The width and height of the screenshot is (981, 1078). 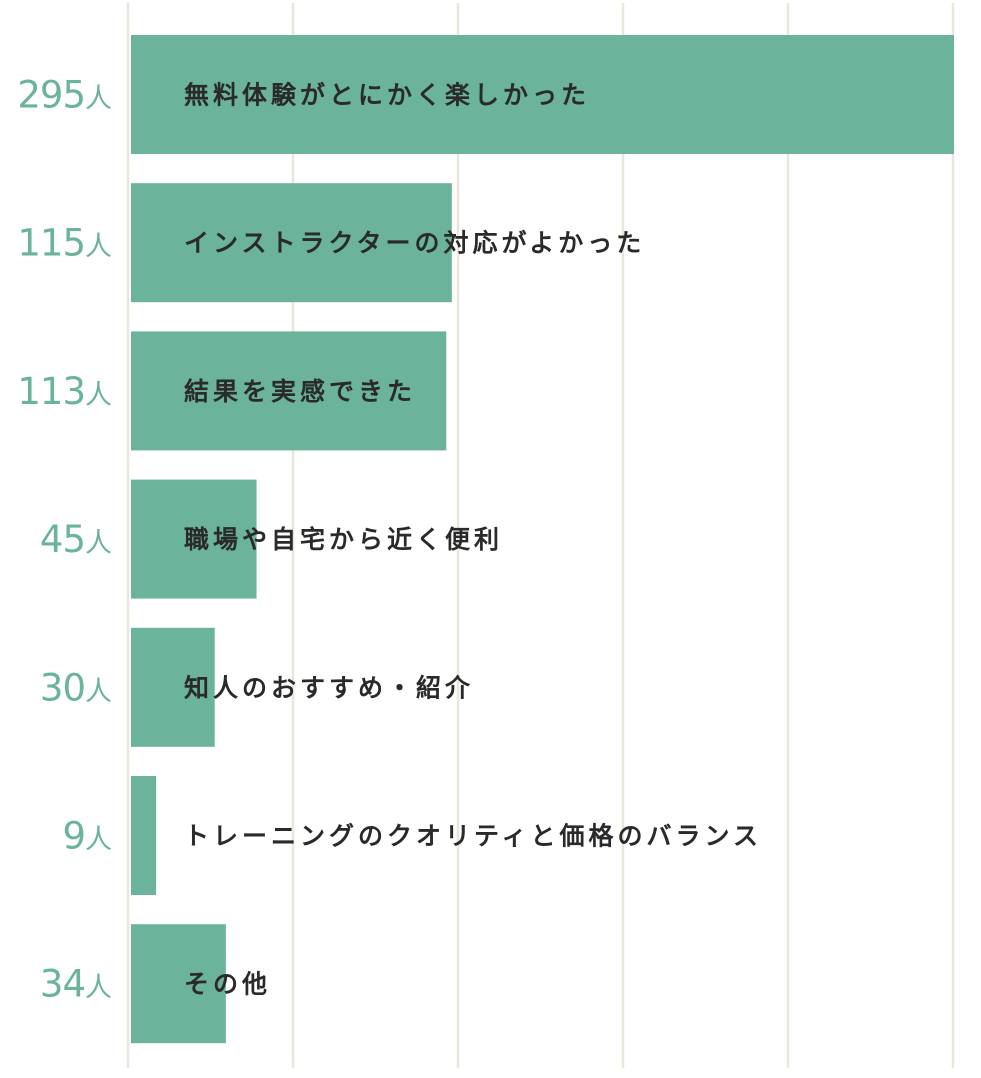 I want to click on category-label-4: 知人のおすすめ・紹介, so click(x=329, y=687).